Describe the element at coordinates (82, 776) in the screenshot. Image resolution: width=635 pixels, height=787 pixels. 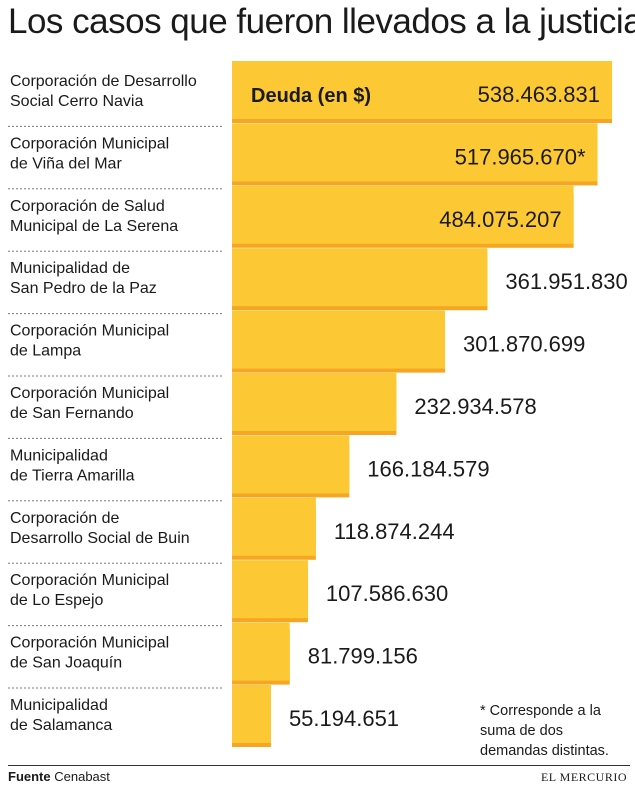
I see `source-value: Cenabast` at that location.